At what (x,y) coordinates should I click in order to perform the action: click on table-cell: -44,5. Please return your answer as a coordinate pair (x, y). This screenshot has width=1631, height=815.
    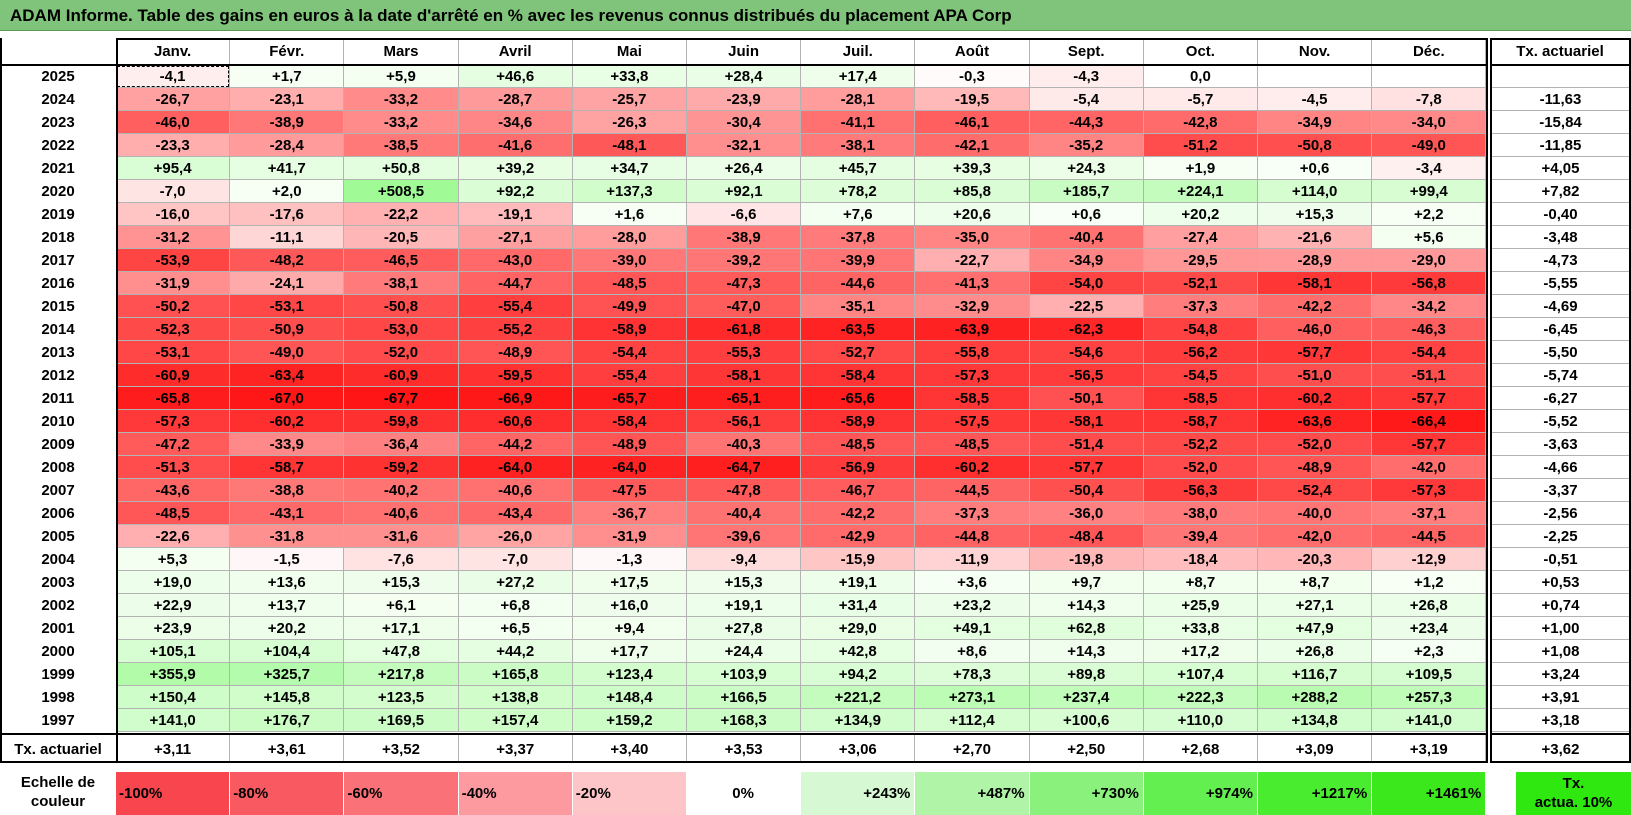
    Looking at the image, I should click on (1429, 536).